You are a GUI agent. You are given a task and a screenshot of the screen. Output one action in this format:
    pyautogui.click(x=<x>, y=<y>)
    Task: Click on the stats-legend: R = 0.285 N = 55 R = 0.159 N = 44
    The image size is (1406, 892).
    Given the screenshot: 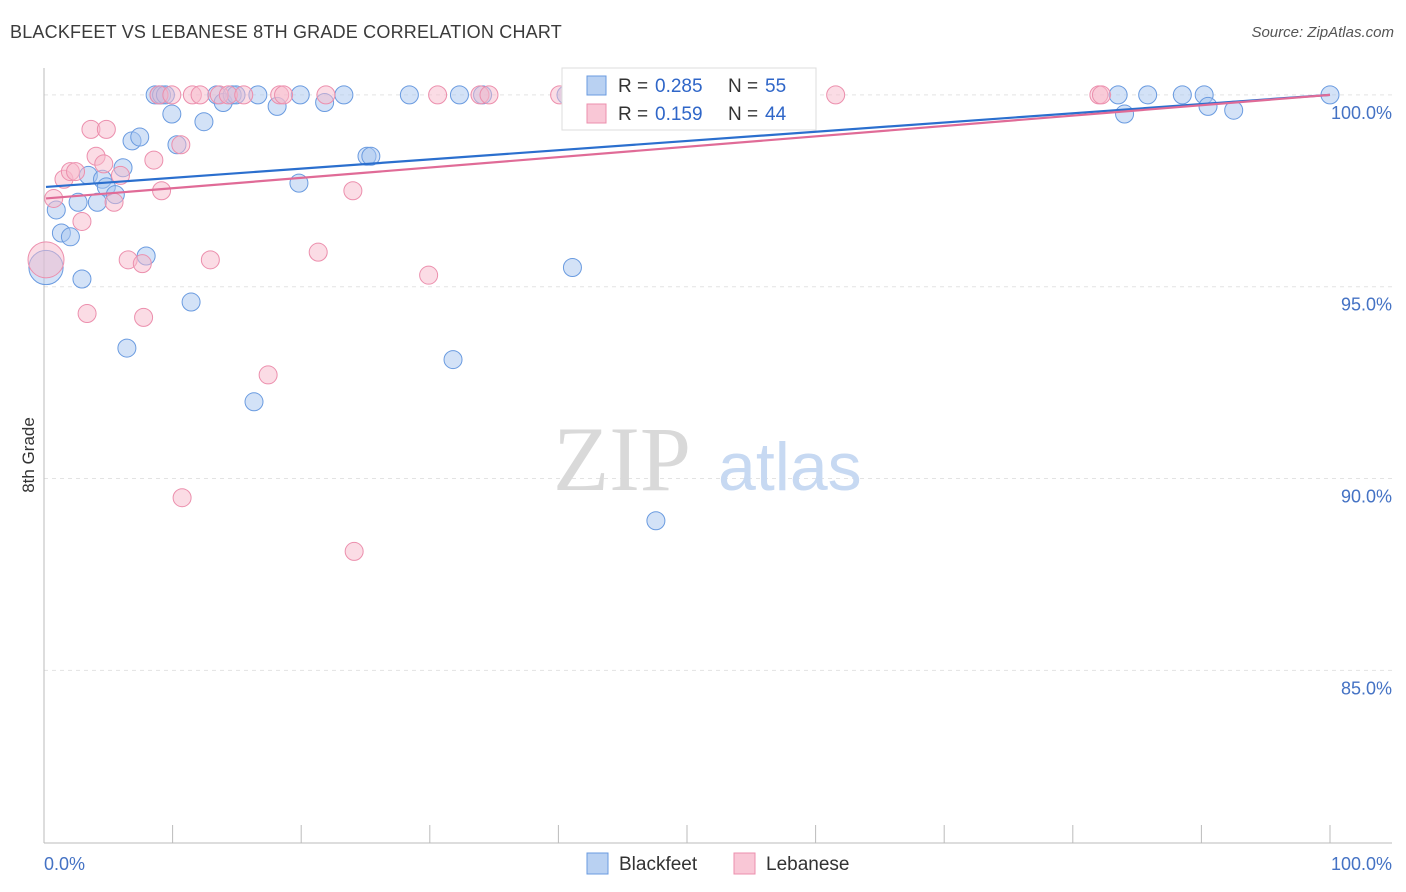 What is the action you would take?
    pyautogui.click(x=689, y=99)
    